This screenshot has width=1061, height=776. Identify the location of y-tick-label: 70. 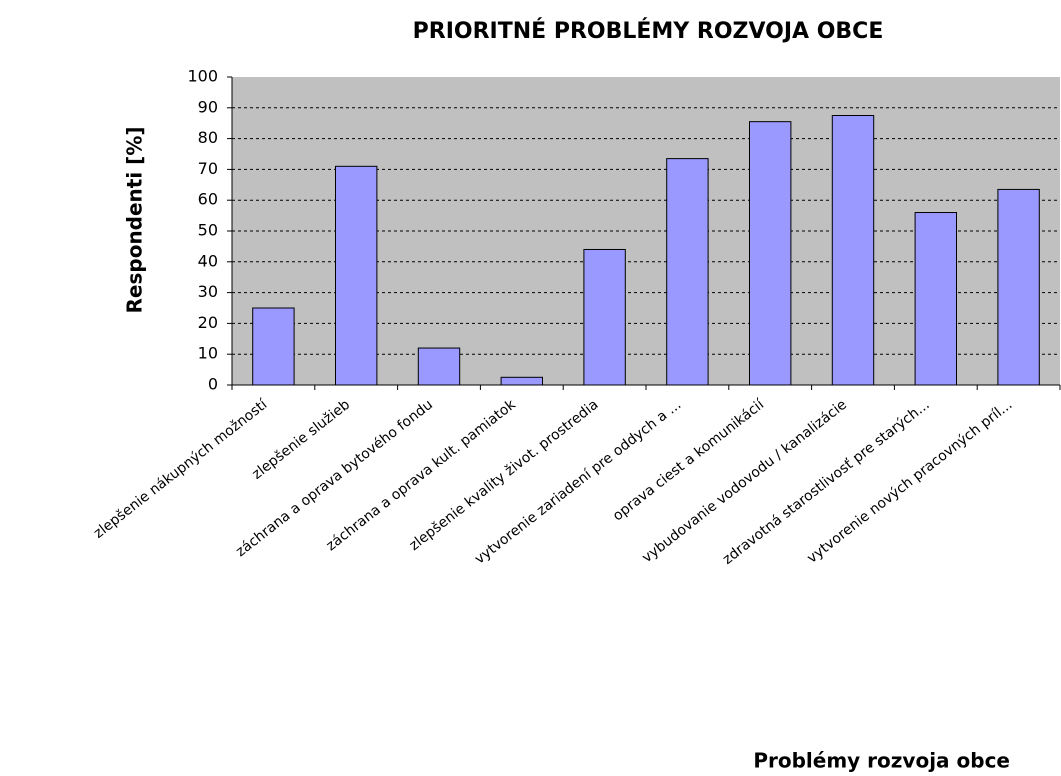
(208, 168).